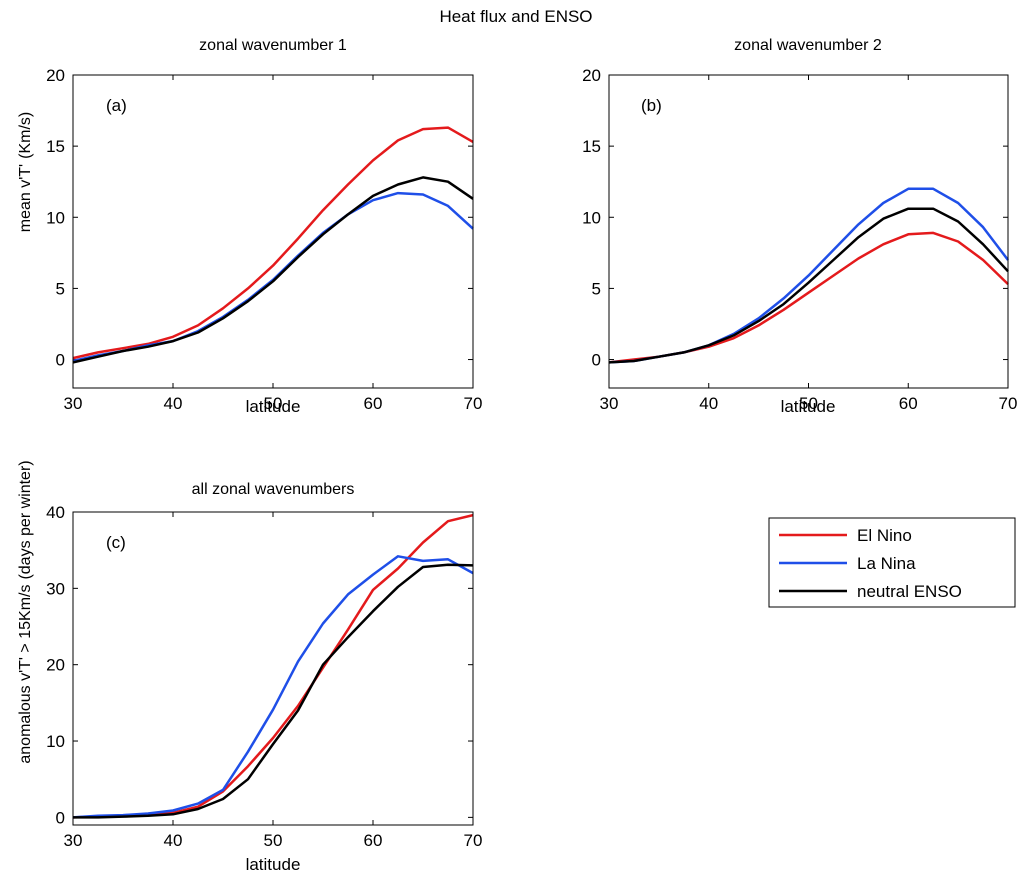 This screenshot has width=1032, height=875. I want to click on figure-title: Heat flux and ENSO, so click(515, 16).